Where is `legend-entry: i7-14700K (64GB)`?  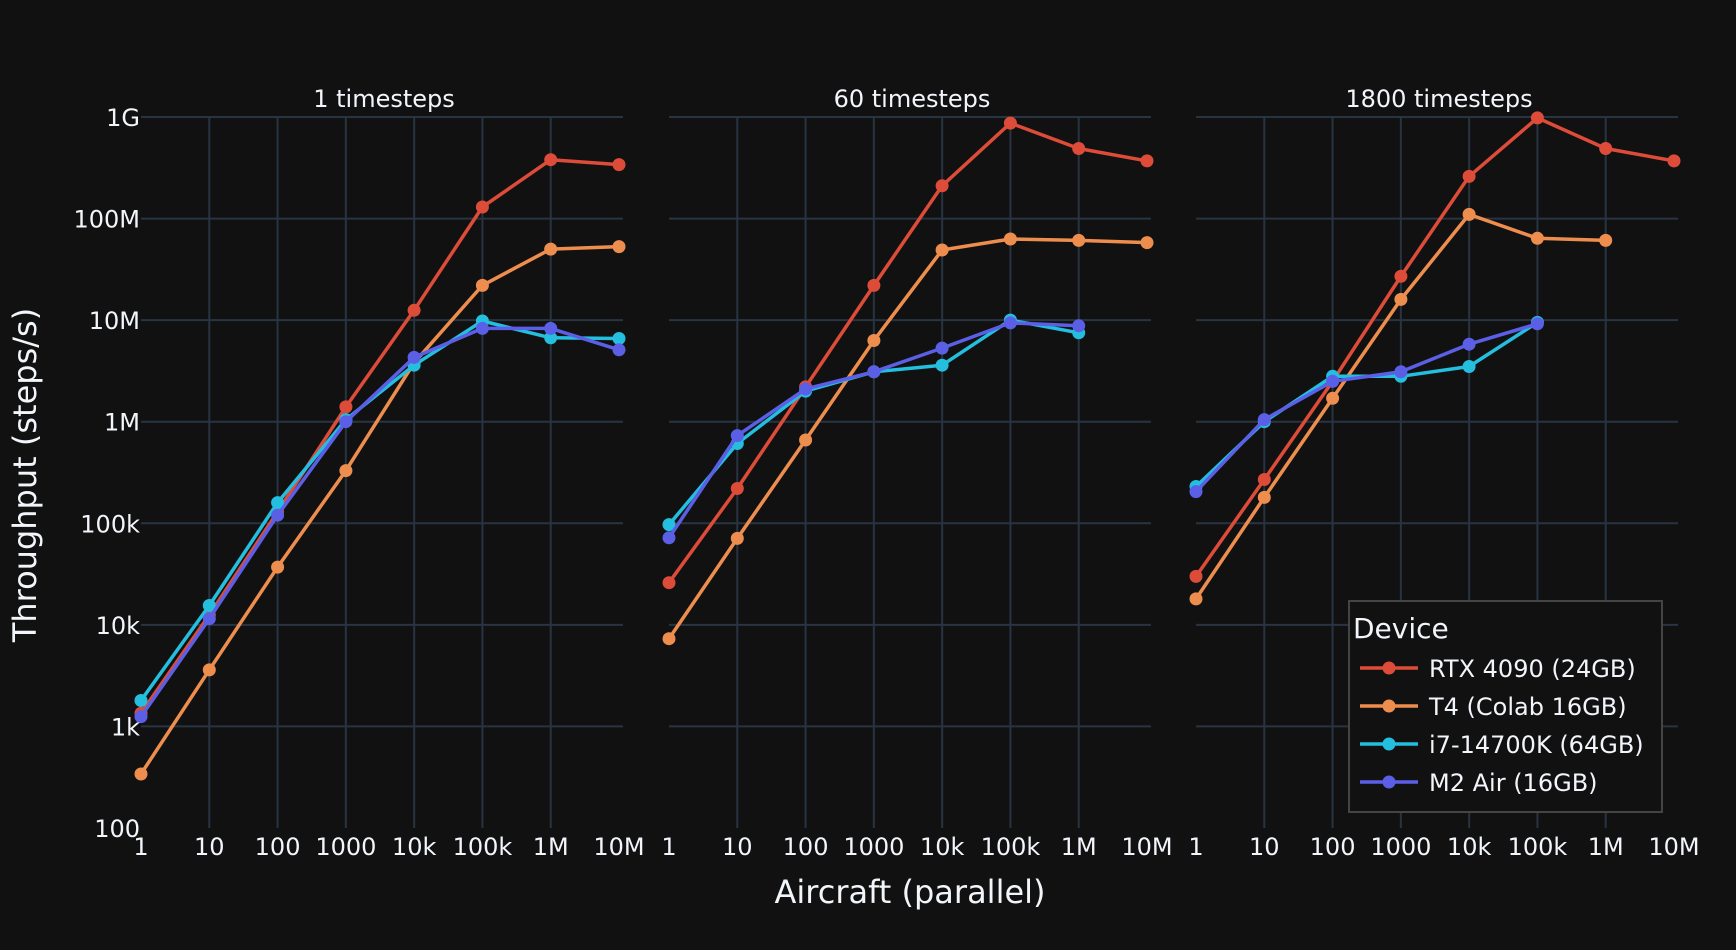 legend-entry: i7-14700K (64GB) is located at coordinates (1502, 745).